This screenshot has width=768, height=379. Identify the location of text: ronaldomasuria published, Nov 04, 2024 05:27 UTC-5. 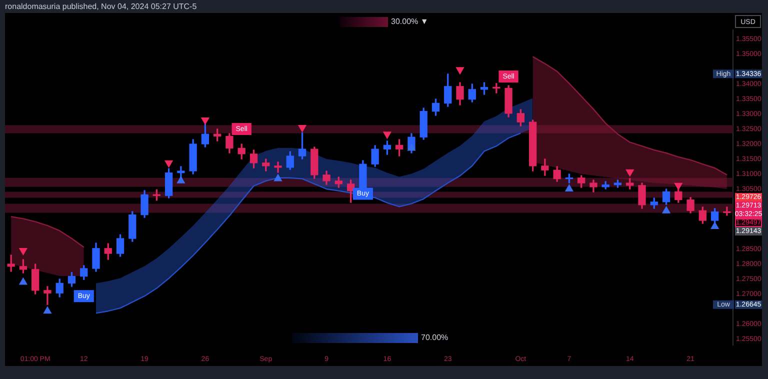
(101, 7).